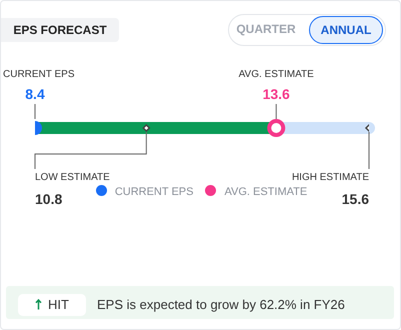 The width and height of the screenshot is (401, 330). Describe the element at coordinates (60, 30) in the screenshot. I see `text: EPS FORECAST` at that location.